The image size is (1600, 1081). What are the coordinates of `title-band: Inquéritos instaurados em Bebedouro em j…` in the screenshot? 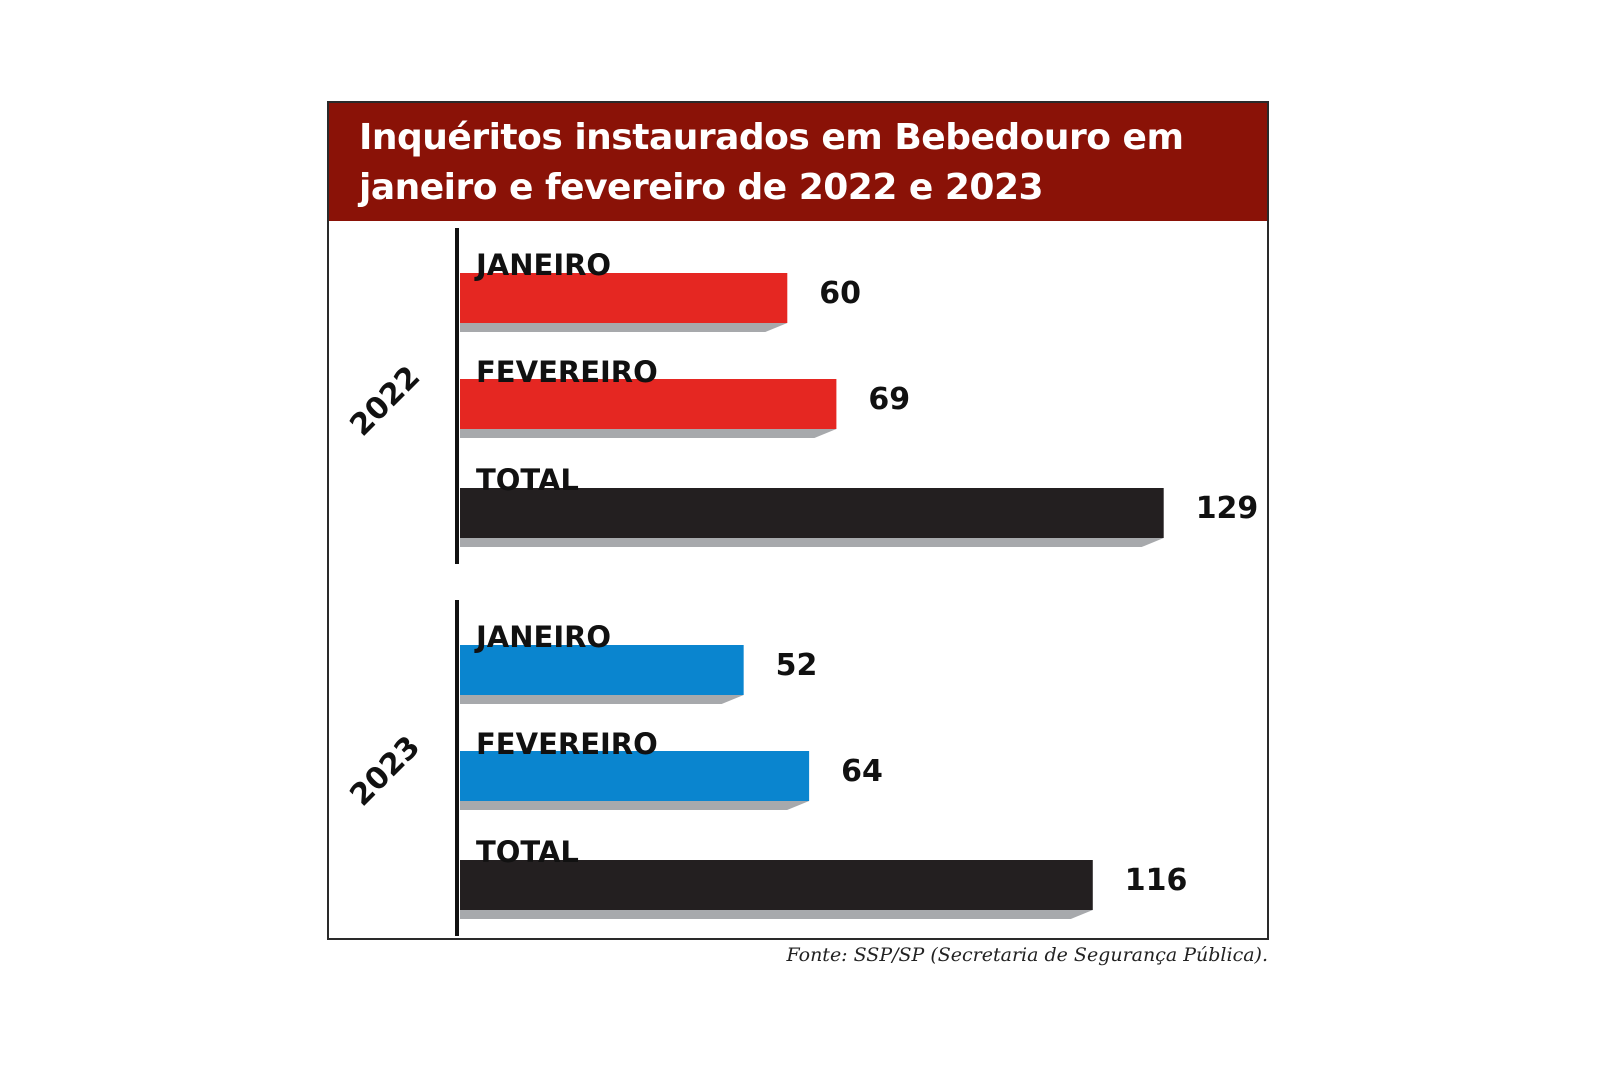 It's located at (798, 162).